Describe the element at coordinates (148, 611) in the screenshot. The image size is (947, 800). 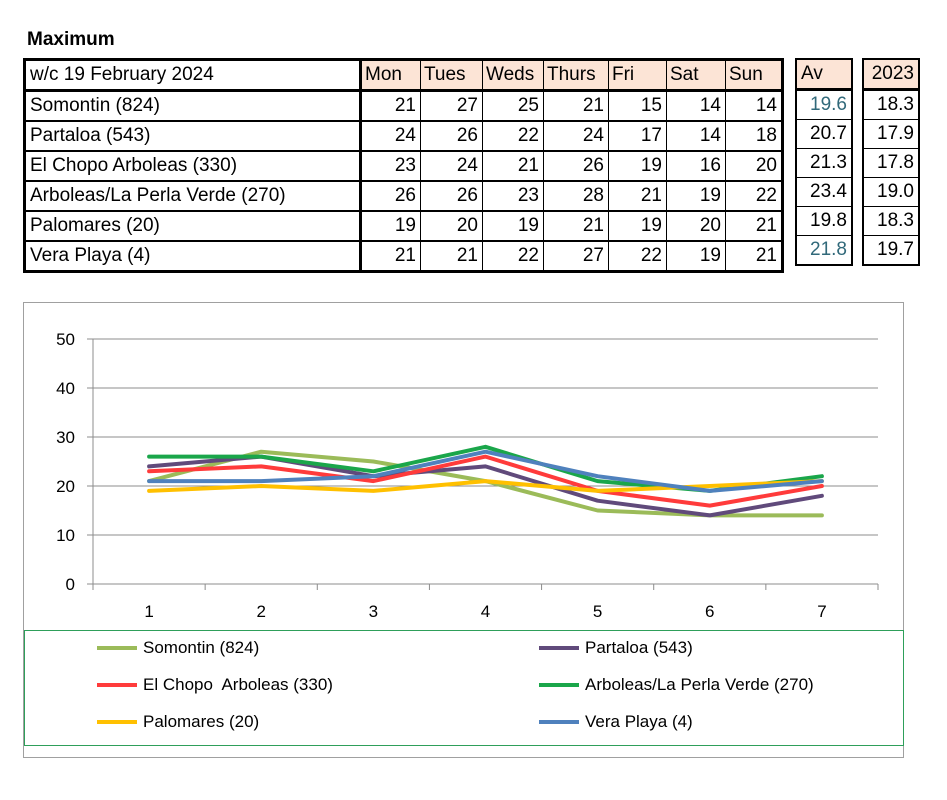
I see `x-tick-label: 1` at that location.